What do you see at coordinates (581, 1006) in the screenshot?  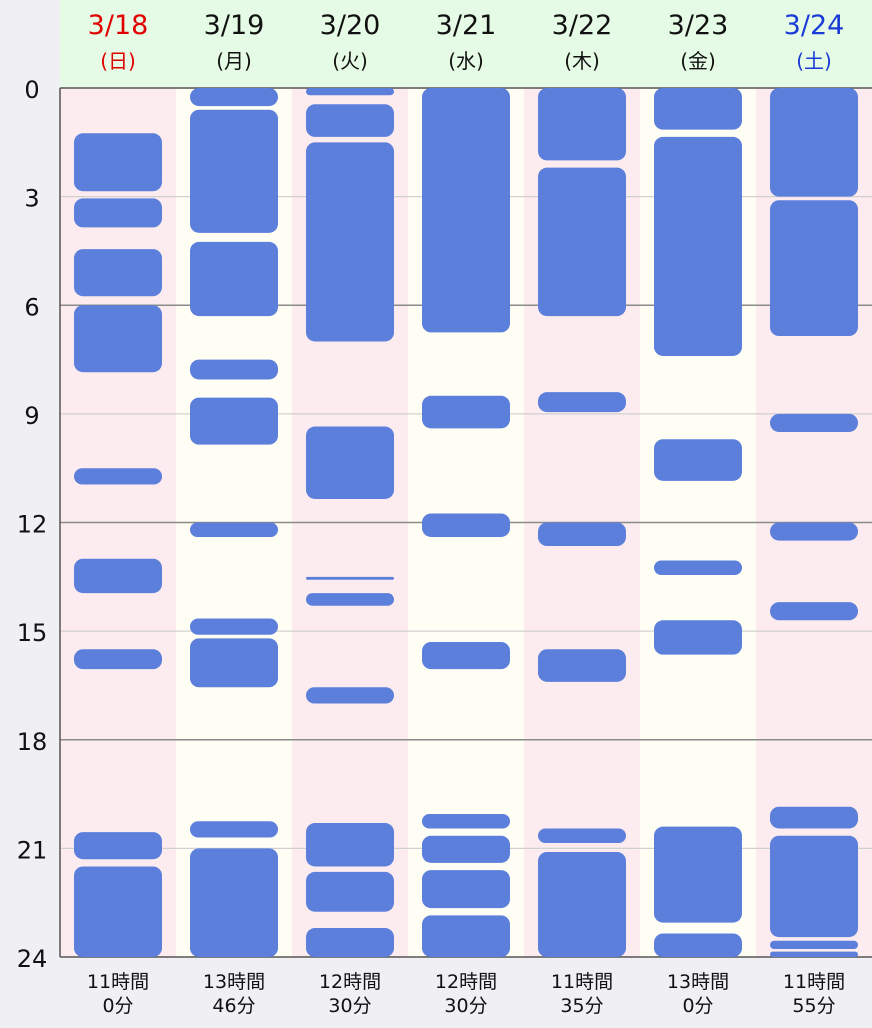 I see `daily-total-minutes-label: 35分` at bounding box center [581, 1006].